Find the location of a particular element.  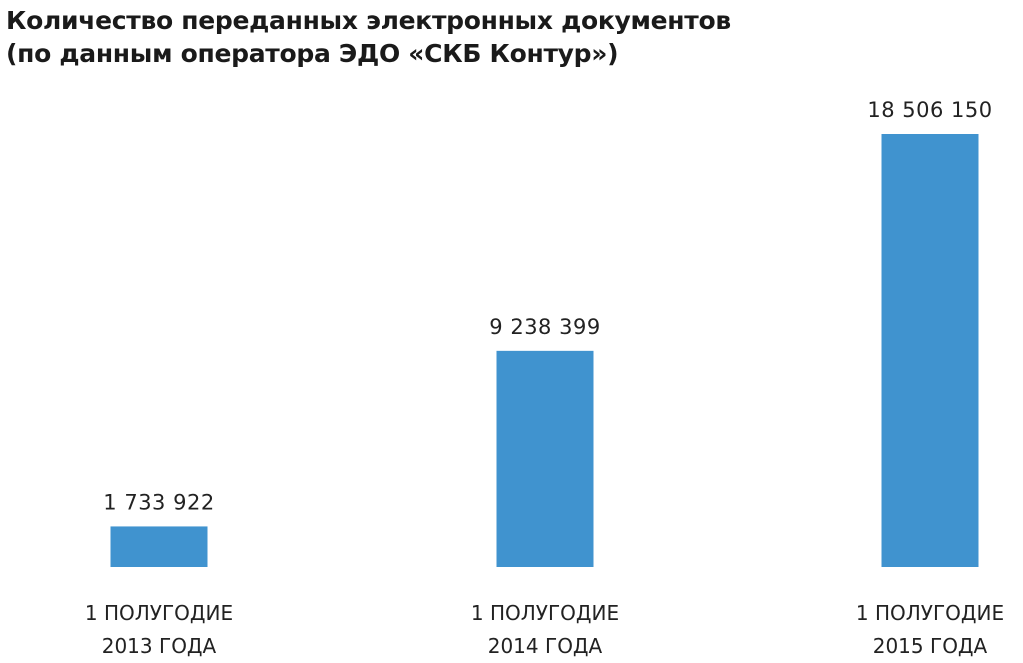

category-label-3-line-1: 1 ПОЛУГОДИЕ is located at coordinates (930, 613).